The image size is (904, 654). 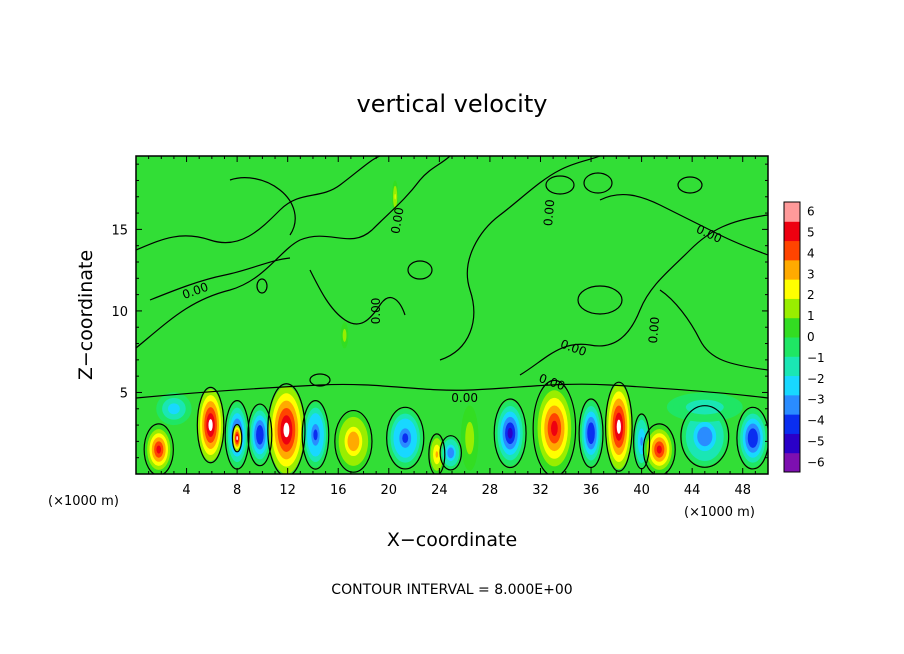 What do you see at coordinates (452, 104) in the screenshot?
I see `chart-title: vertical velocity` at bounding box center [452, 104].